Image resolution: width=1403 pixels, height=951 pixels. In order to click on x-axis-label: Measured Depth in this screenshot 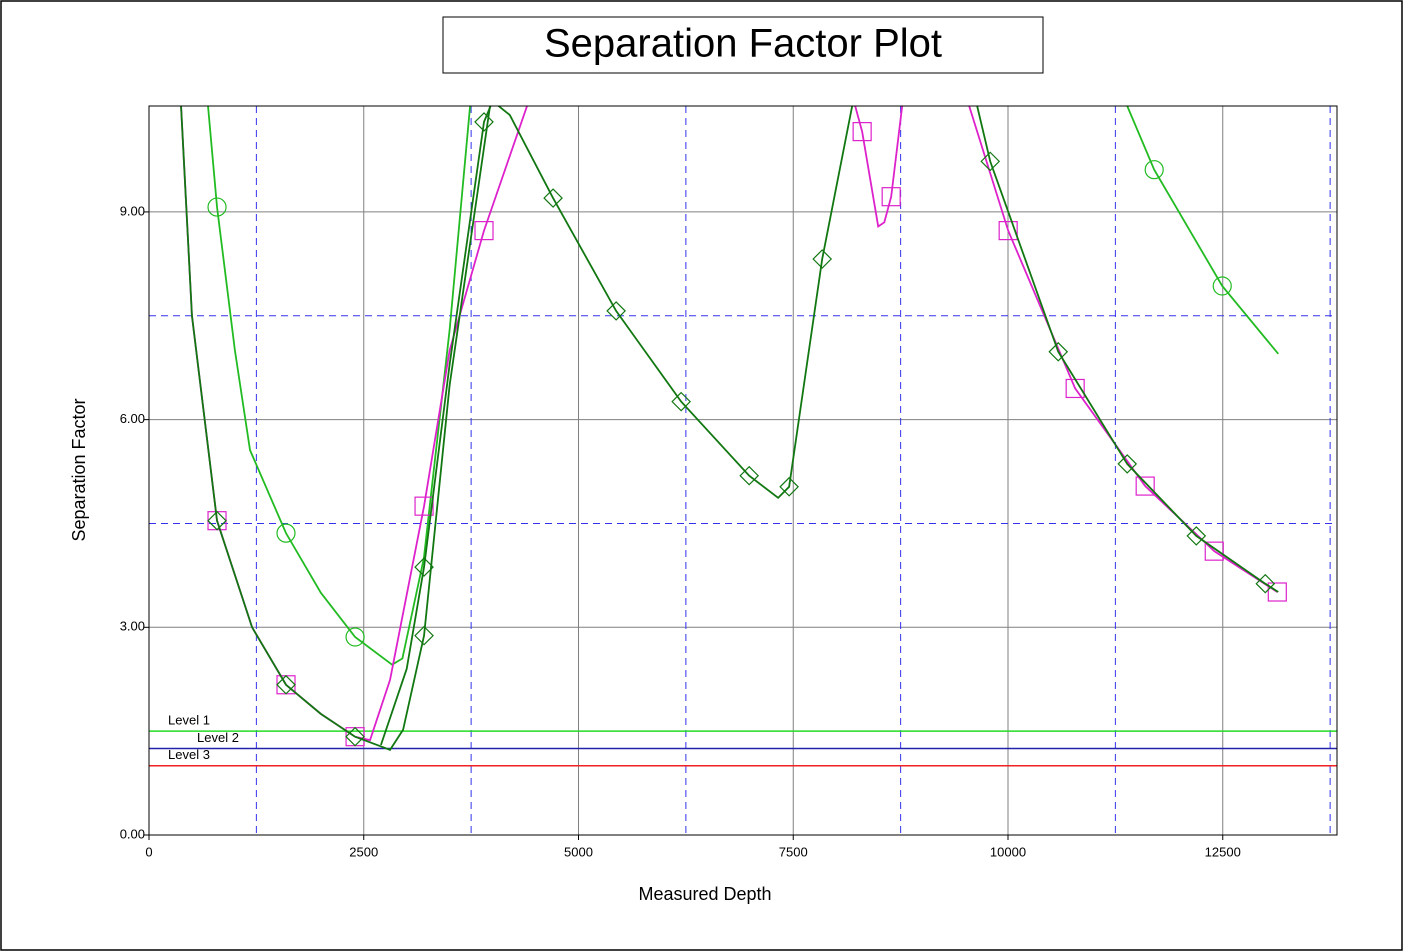, I will do `click(704, 894)`.